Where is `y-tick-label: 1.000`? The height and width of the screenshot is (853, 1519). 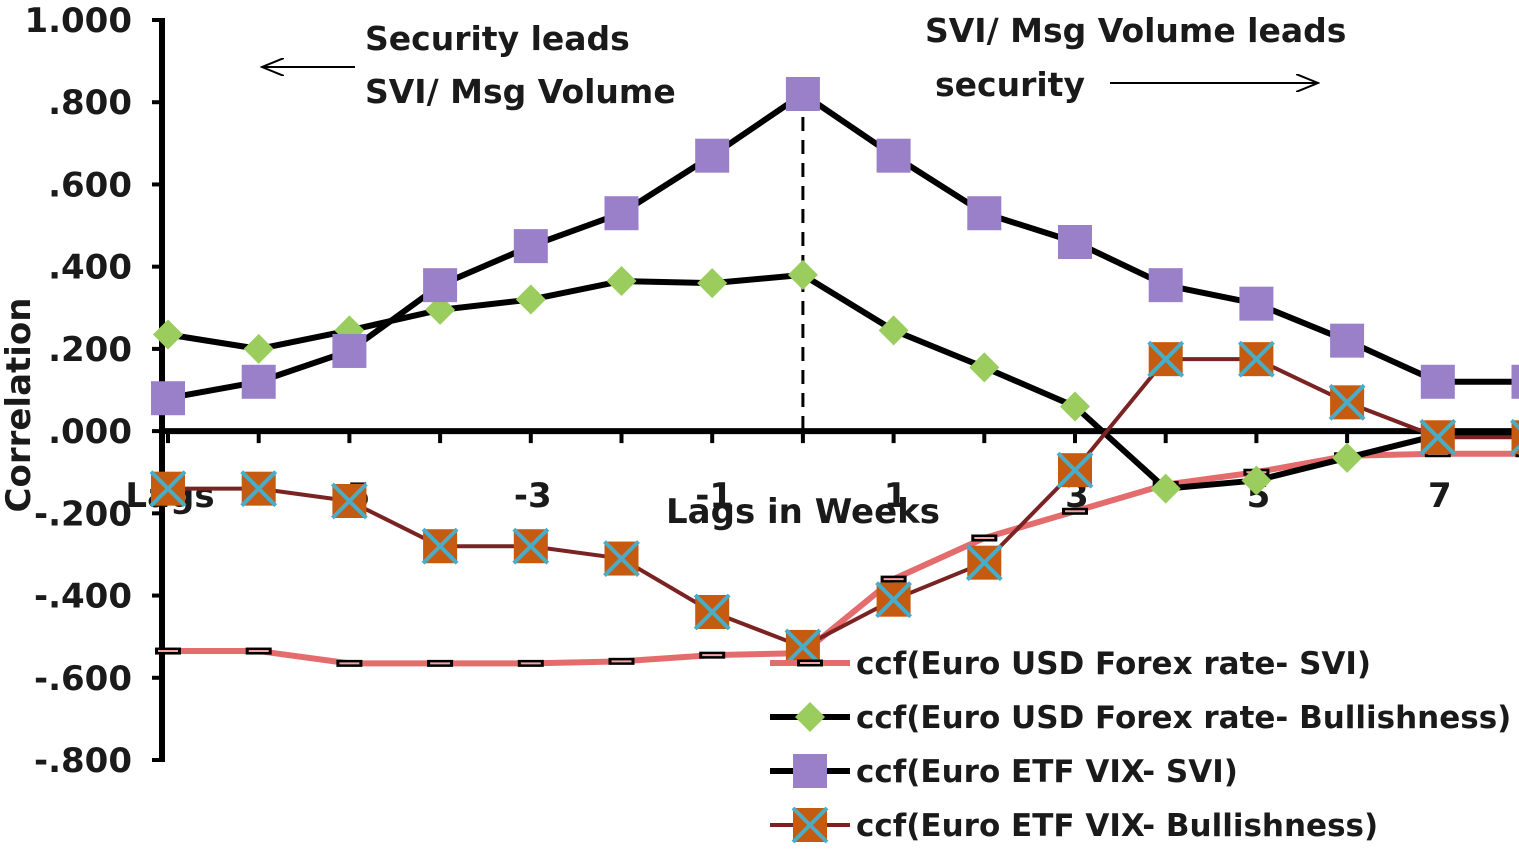
y-tick-label: 1.000 is located at coordinates (78, 21).